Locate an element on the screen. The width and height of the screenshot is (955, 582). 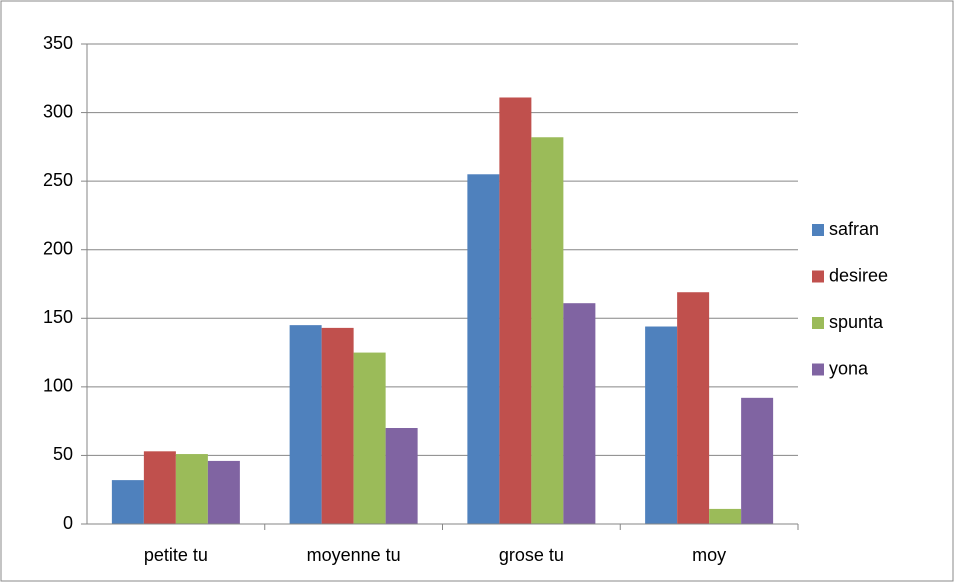
y-tick-label: 200 is located at coordinates (58, 248).